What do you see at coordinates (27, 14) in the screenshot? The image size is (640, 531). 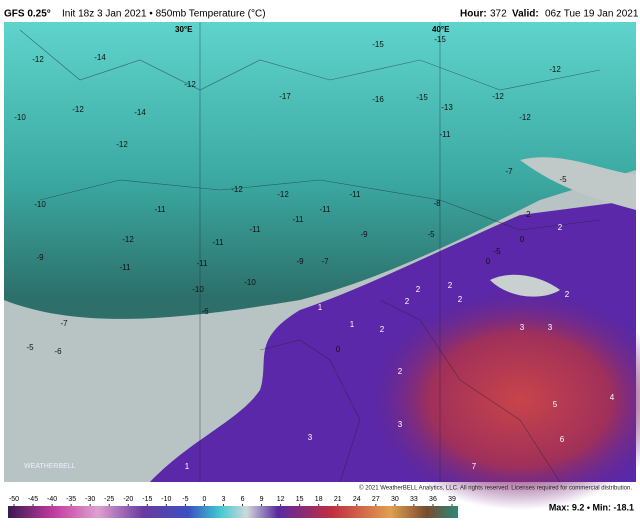 I see `model: GFS 0.25°` at bounding box center [27, 14].